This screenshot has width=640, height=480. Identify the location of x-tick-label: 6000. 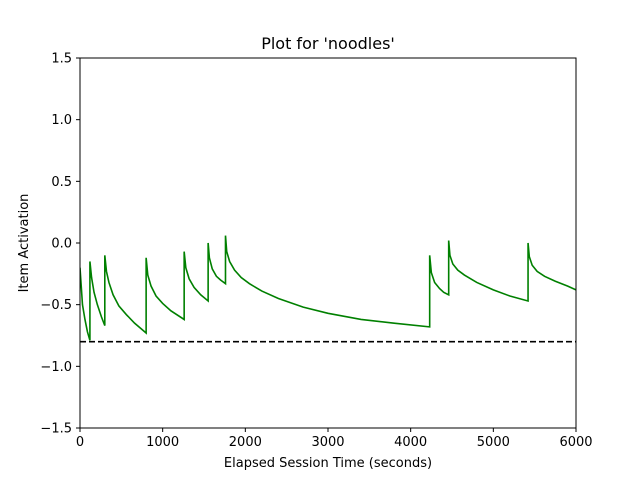
(575, 442).